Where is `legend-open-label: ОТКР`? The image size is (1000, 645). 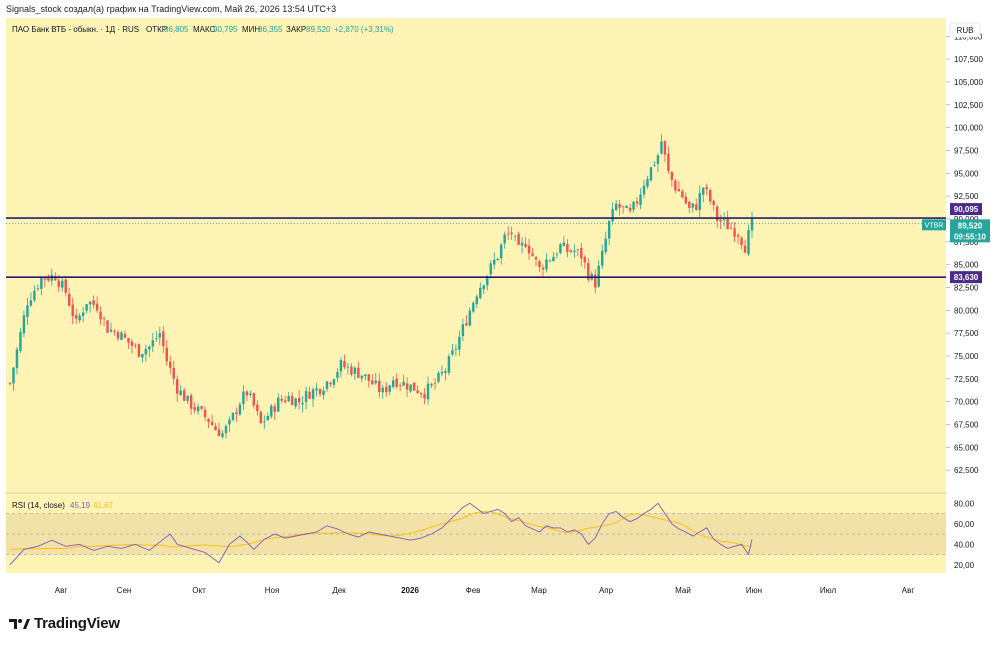 legend-open-label: ОТКР is located at coordinates (156, 29).